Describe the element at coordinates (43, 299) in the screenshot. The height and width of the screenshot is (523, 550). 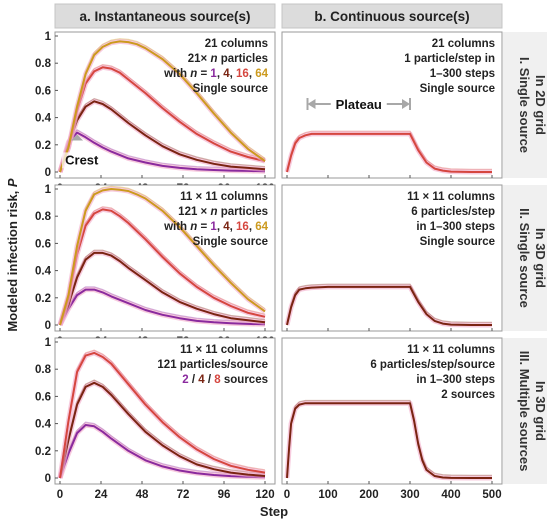
I see `y-tick-label: 0.2` at that location.